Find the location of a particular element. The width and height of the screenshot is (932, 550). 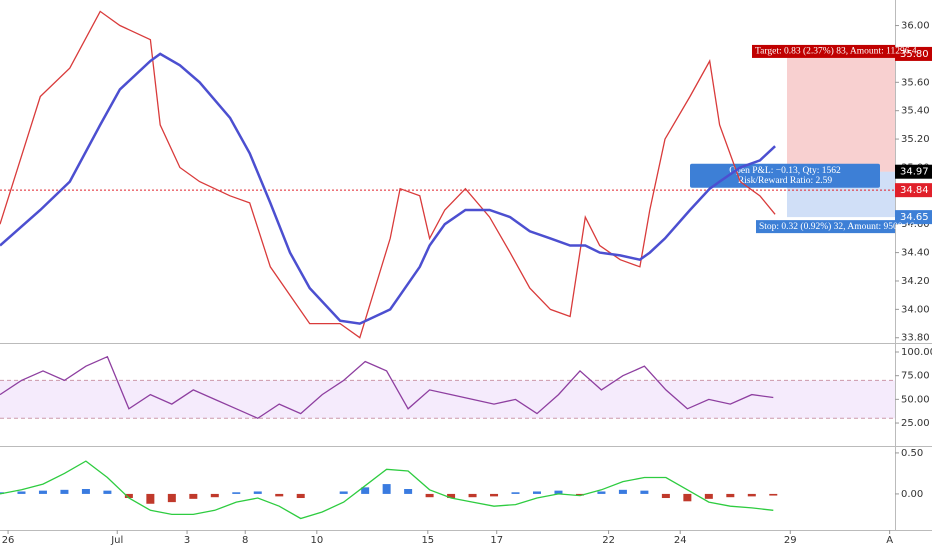

pnl-text: Open P&L: −0.13, Qty: 1562 is located at coordinates (785, 171).